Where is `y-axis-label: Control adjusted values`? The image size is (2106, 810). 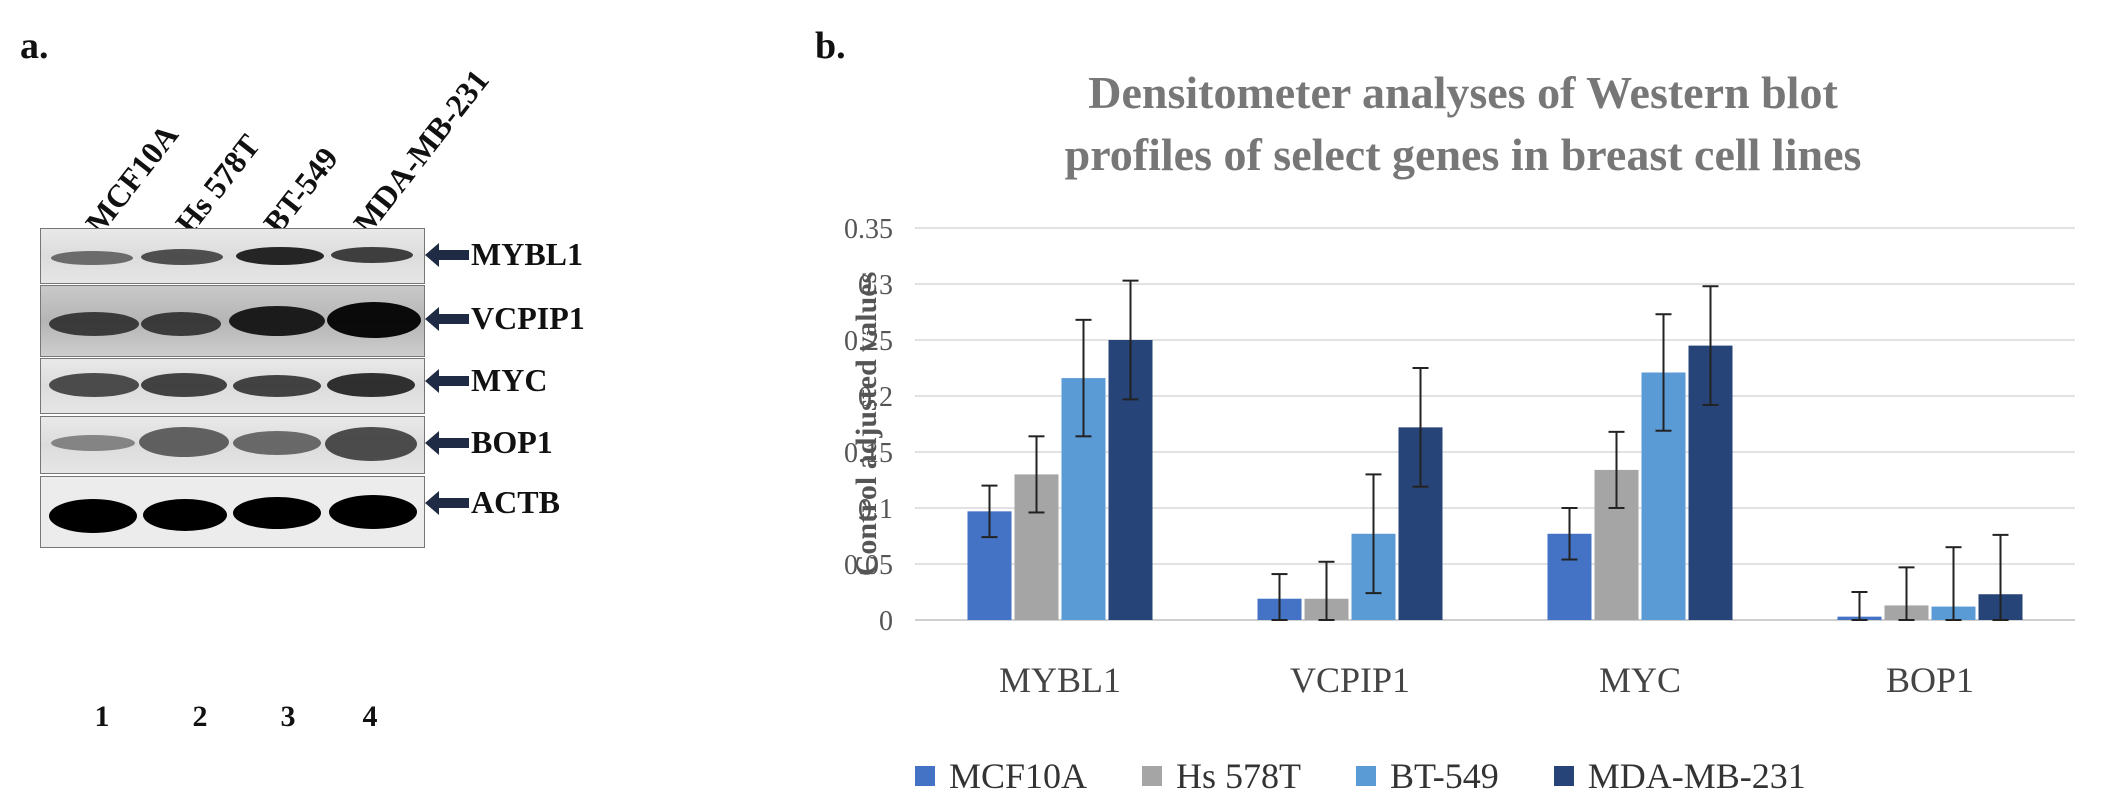 y-axis-label: Control adjusted values is located at coordinates (866, 424).